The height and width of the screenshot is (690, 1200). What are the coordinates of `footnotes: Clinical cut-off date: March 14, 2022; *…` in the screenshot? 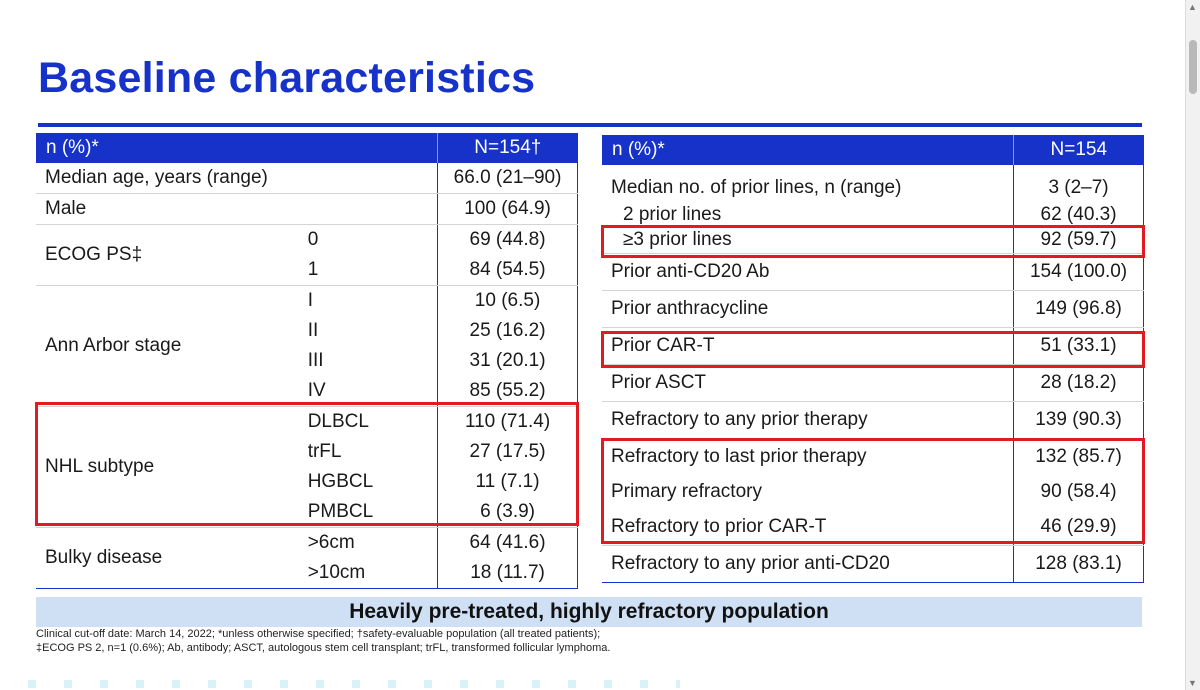 It's located at (586, 641).